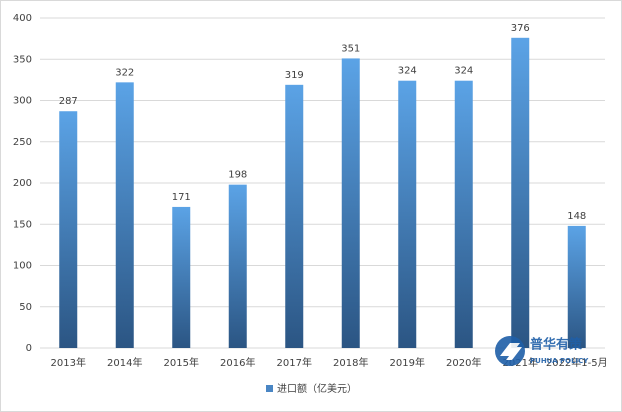 The image size is (622, 412). Describe the element at coordinates (22, 59) in the screenshot. I see `y-tick-label: 350` at that location.